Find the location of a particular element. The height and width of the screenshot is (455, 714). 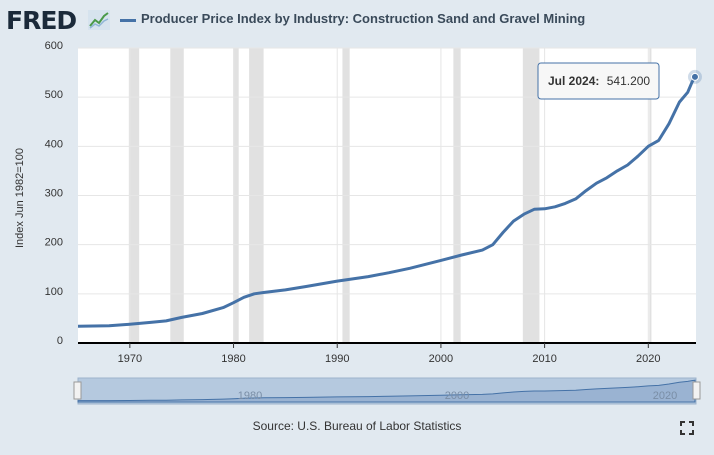

navigator: 1980 2000 2020 is located at coordinates (387, 391).